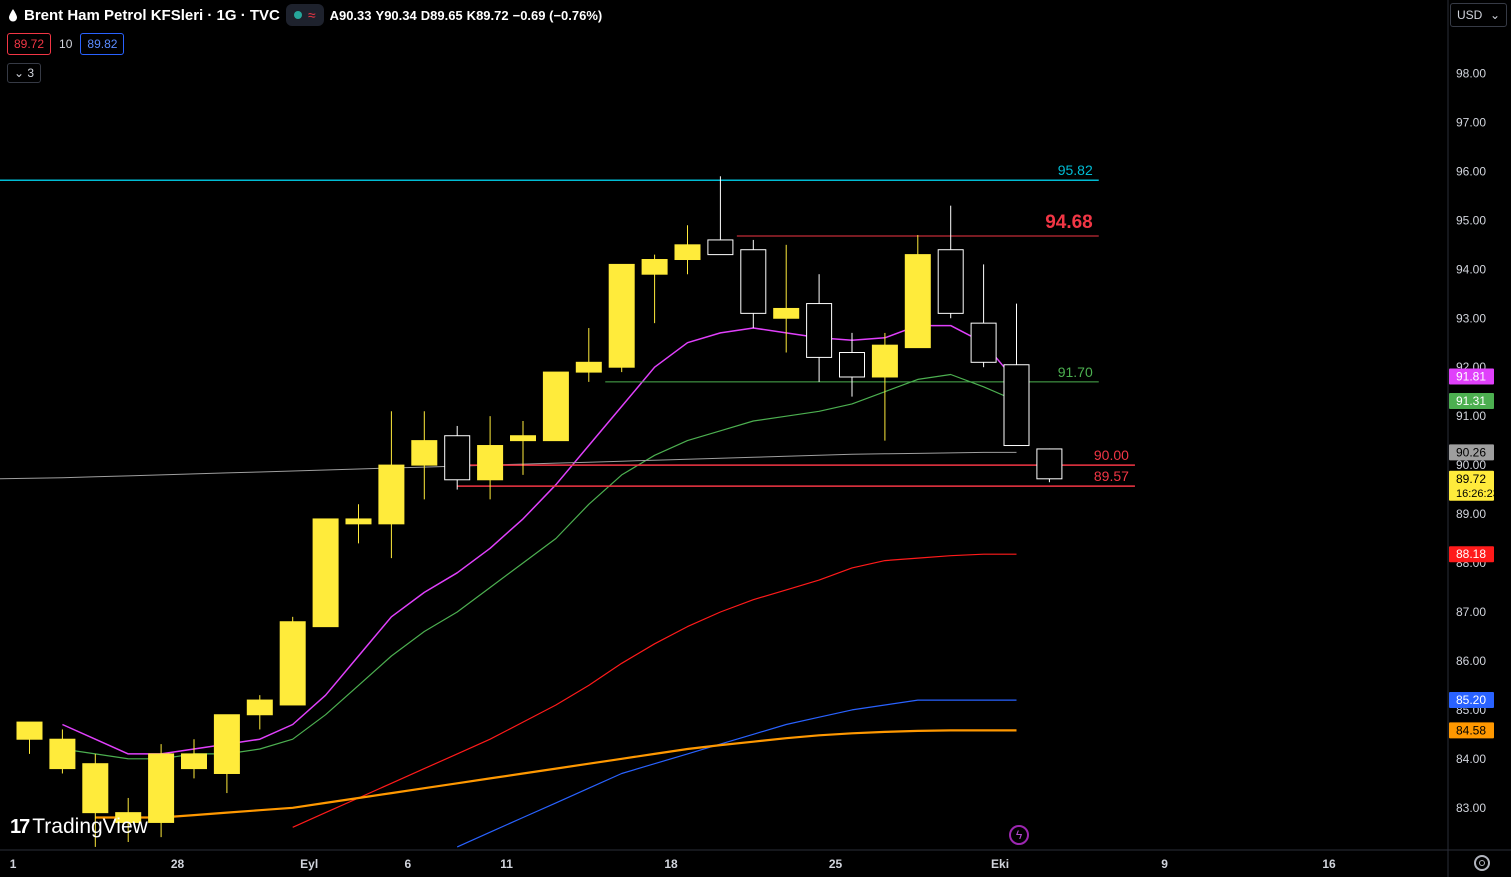 The height and width of the screenshot is (877, 1511). I want to click on price-tick-label: 87.00, so click(1471, 612).